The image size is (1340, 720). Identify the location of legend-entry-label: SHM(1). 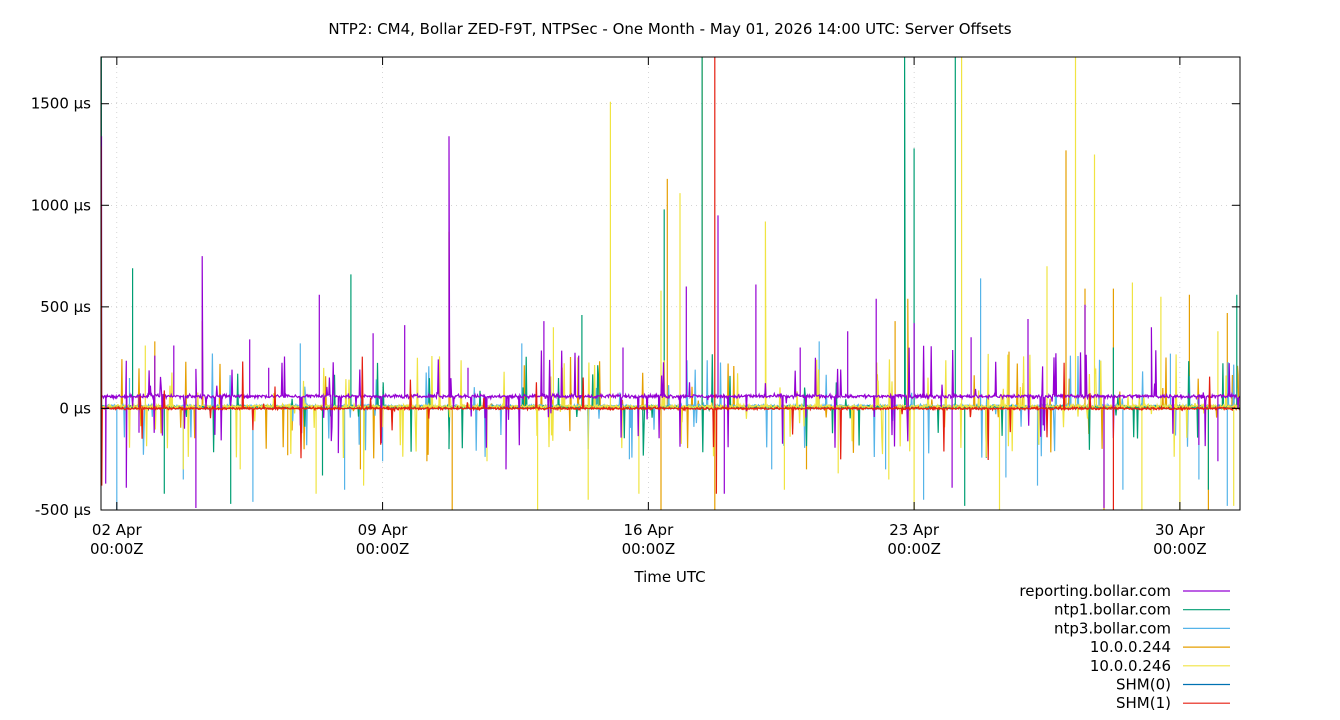
(1143, 703).